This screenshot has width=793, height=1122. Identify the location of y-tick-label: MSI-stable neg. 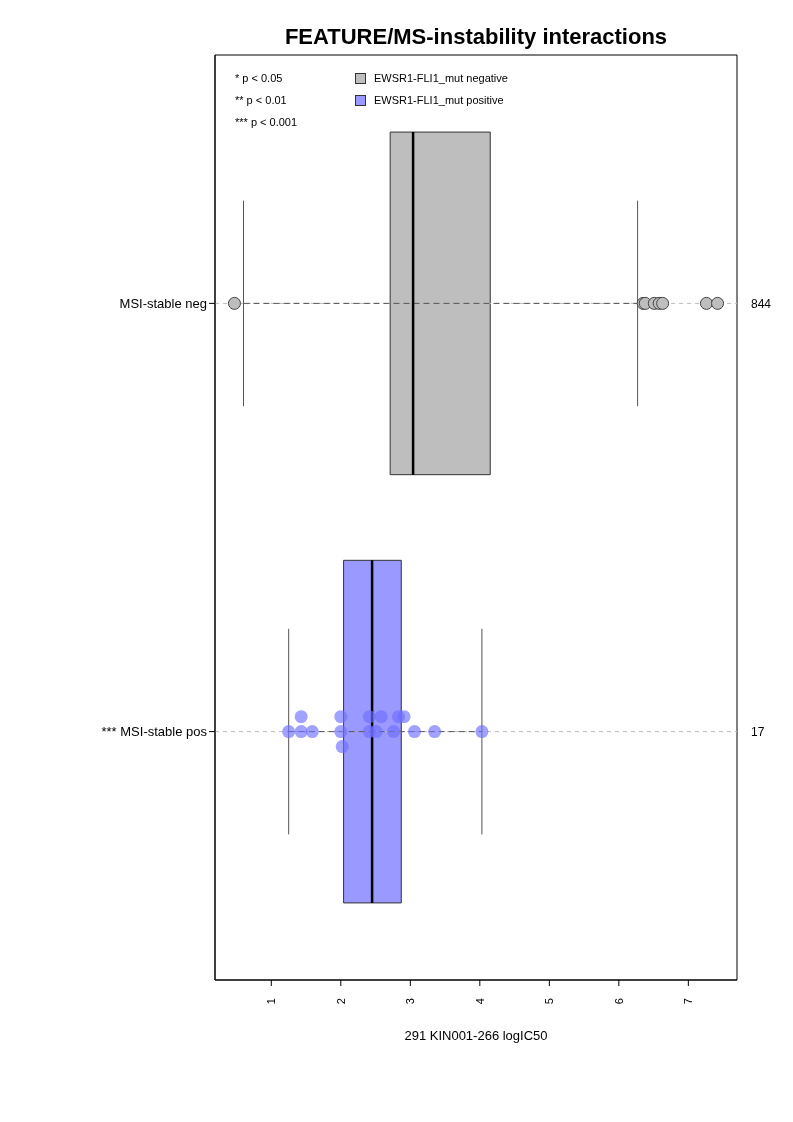
(163, 303).